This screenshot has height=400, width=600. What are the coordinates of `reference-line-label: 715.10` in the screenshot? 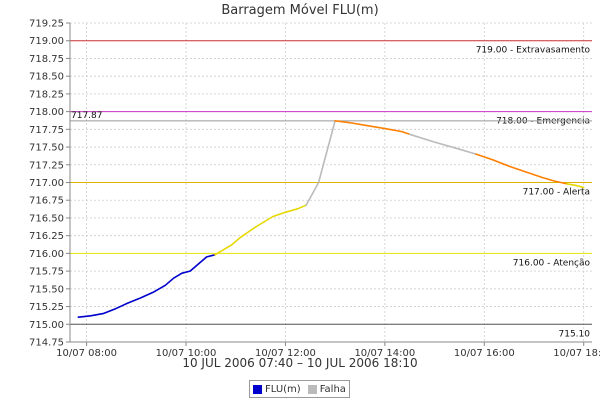 It's located at (575, 334).